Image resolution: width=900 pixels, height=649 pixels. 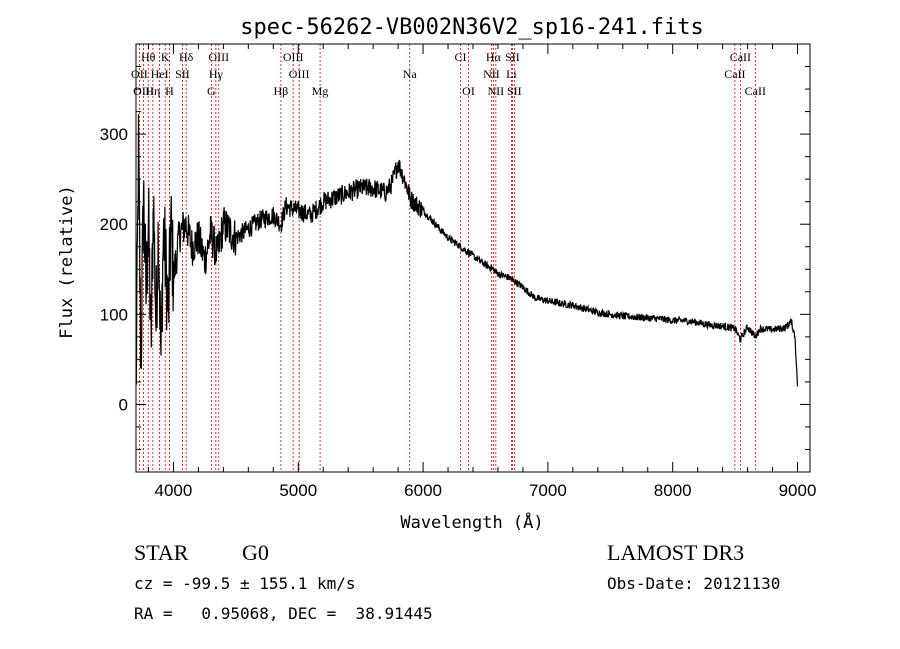 I want to click on line-label: Hδ, so click(x=186, y=57).